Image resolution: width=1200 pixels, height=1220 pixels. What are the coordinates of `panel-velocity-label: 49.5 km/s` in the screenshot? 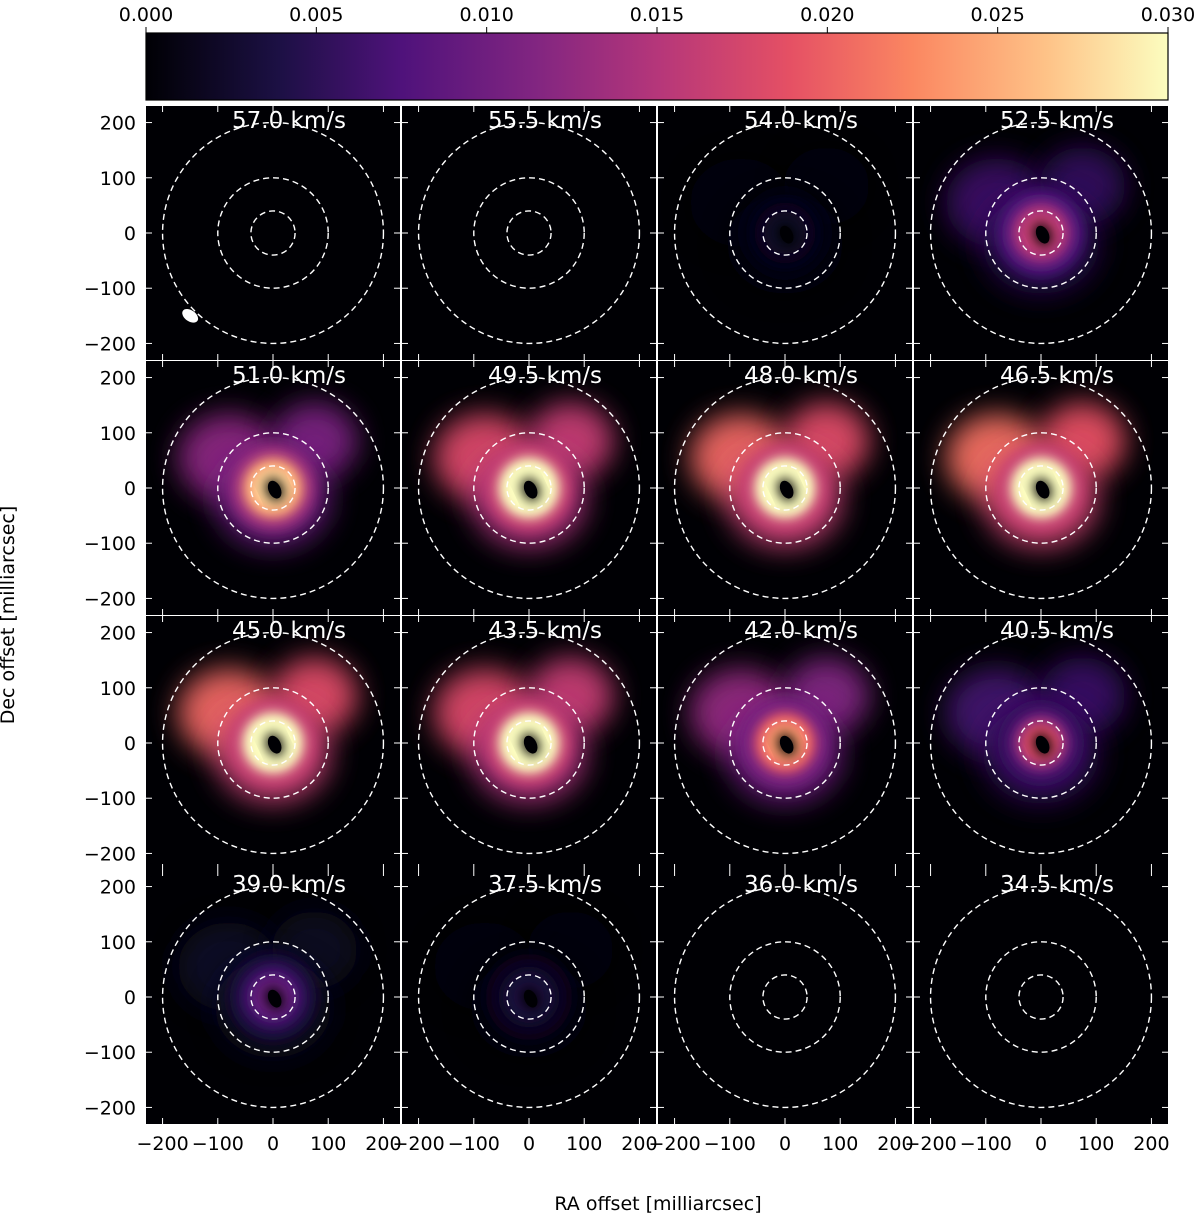 It's located at (545, 376).